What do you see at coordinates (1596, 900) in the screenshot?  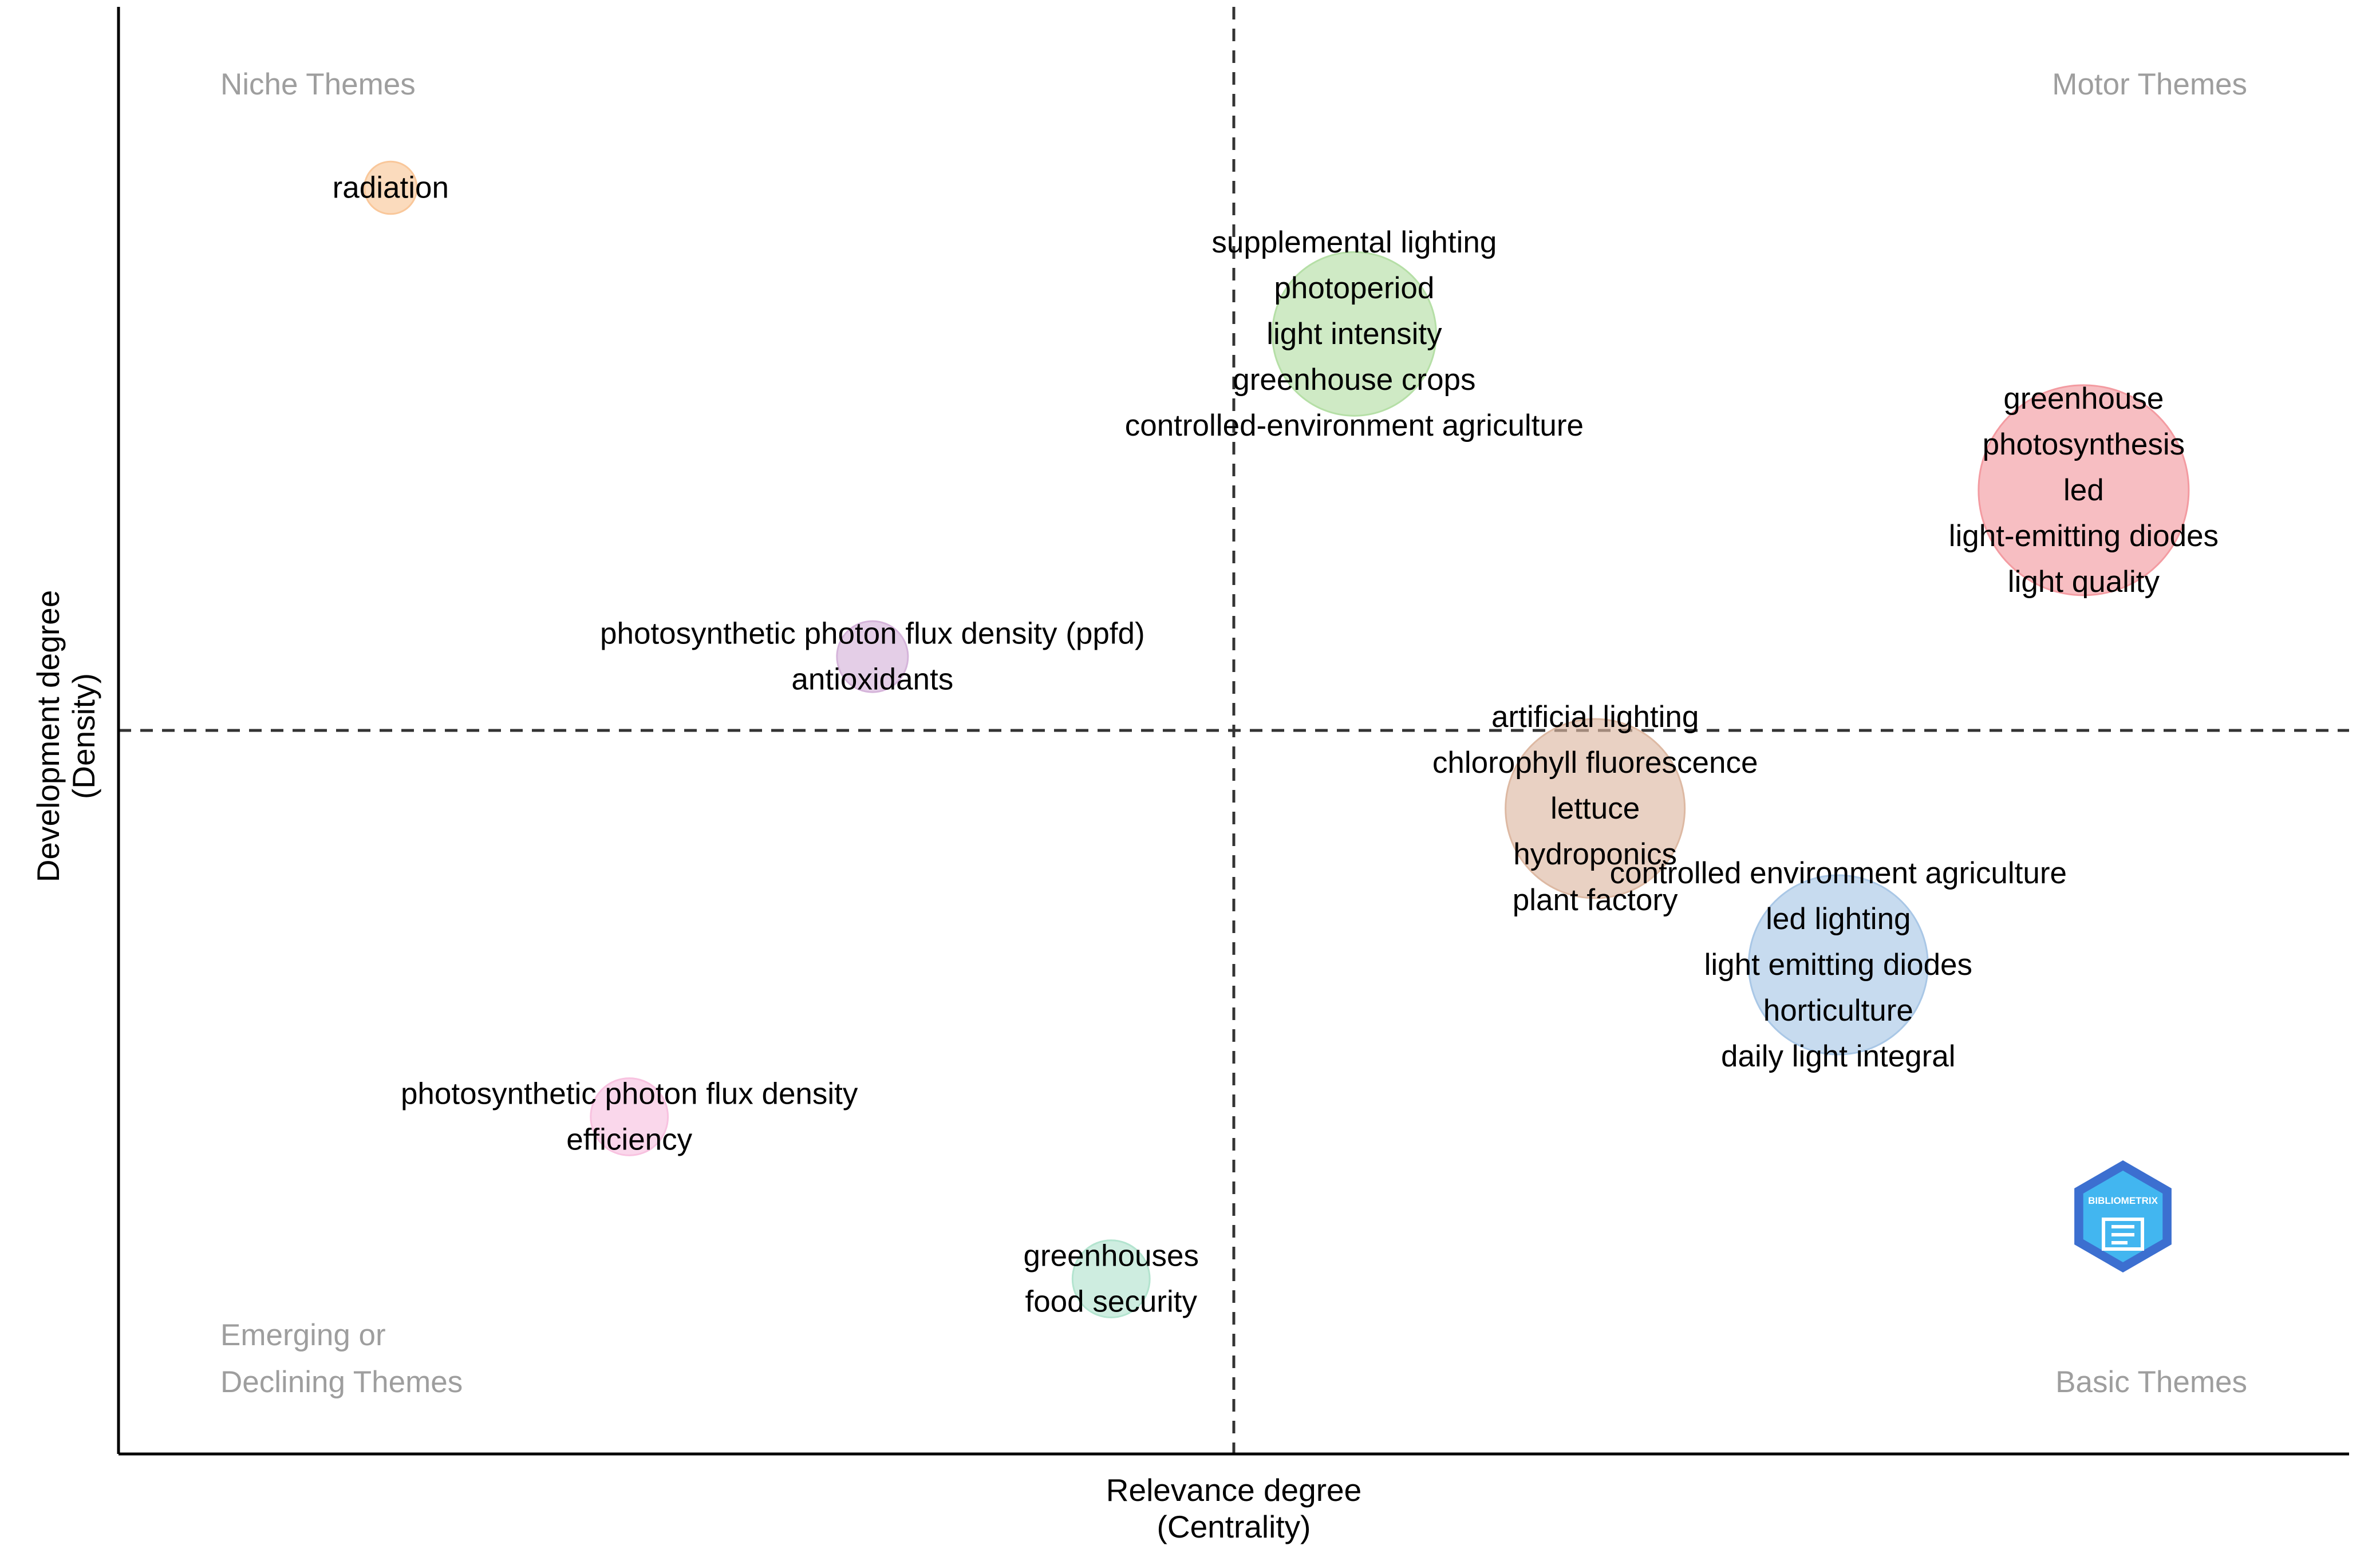 I see `cluster-label: plant factory` at bounding box center [1596, 900].